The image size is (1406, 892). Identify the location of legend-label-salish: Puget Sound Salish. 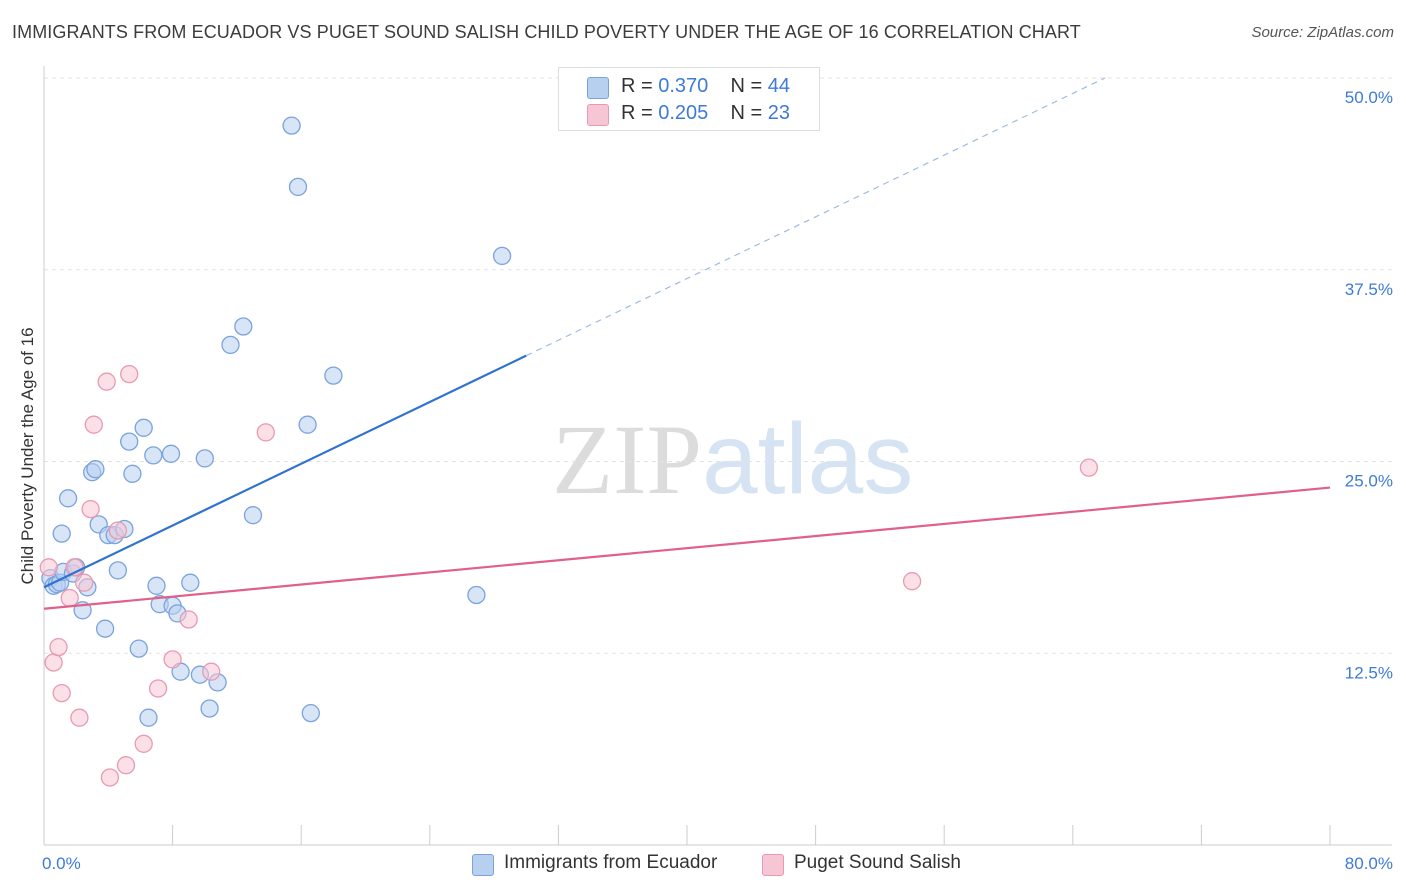
(877, 862).